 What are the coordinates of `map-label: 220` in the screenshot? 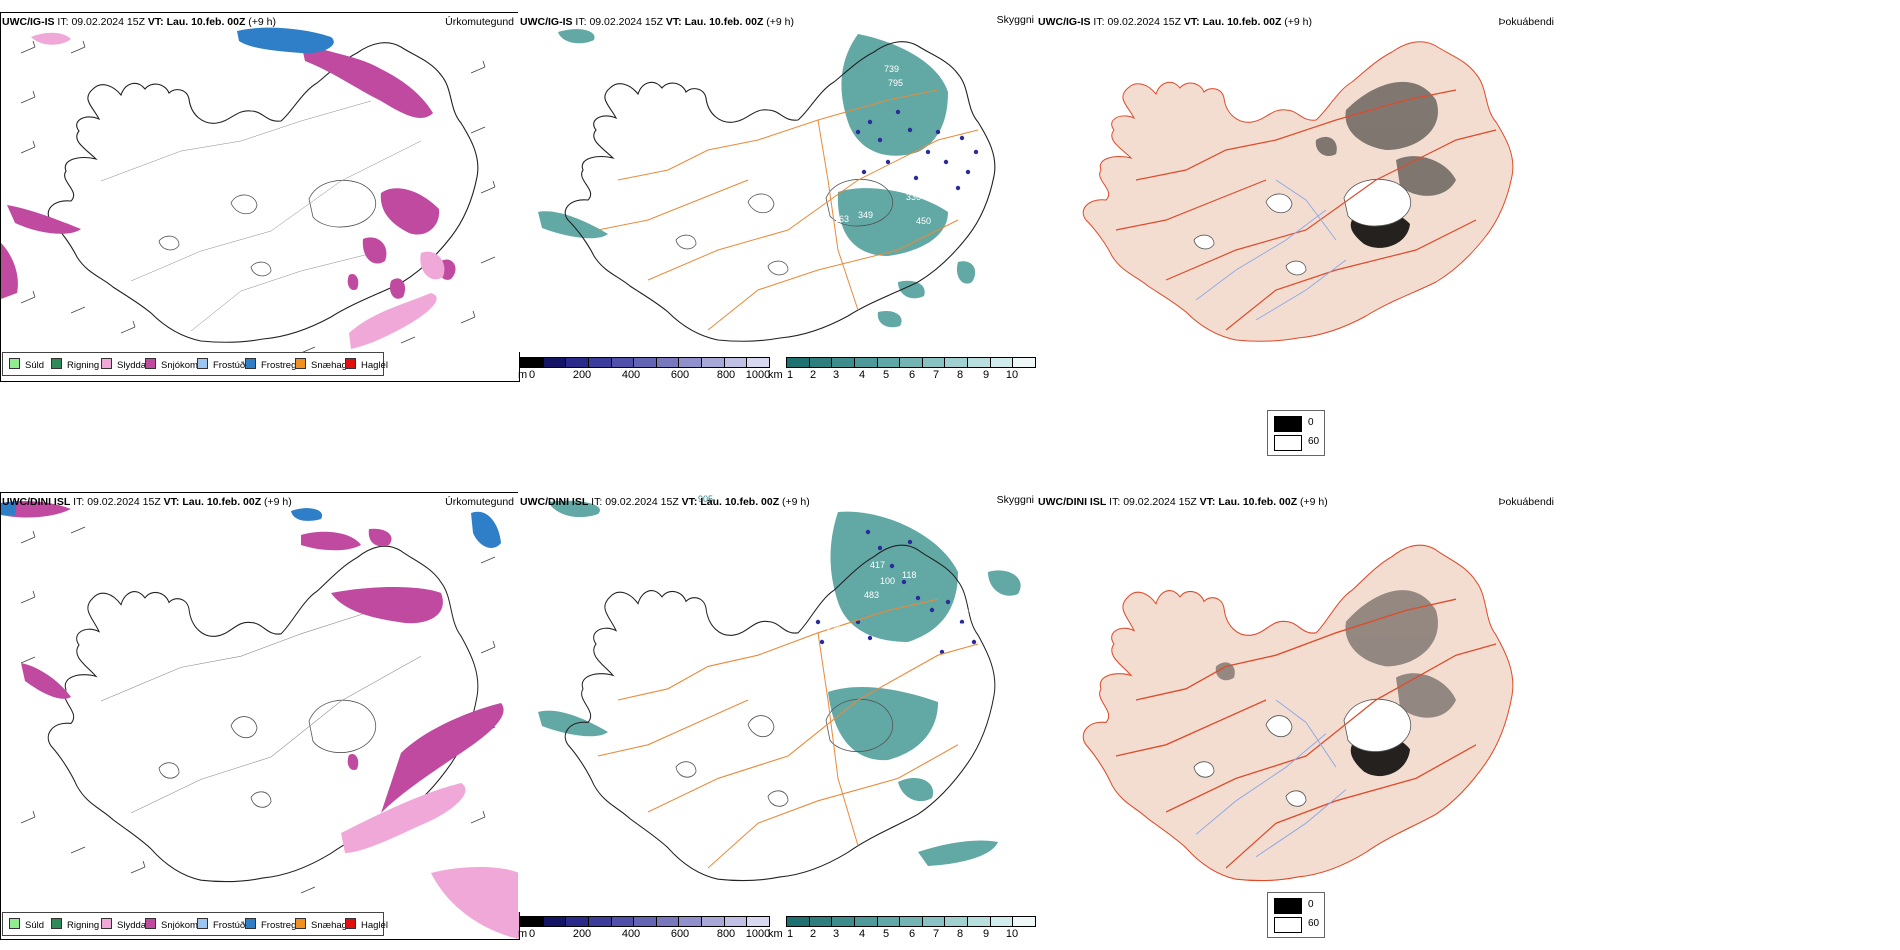 It's located at (833, 629).